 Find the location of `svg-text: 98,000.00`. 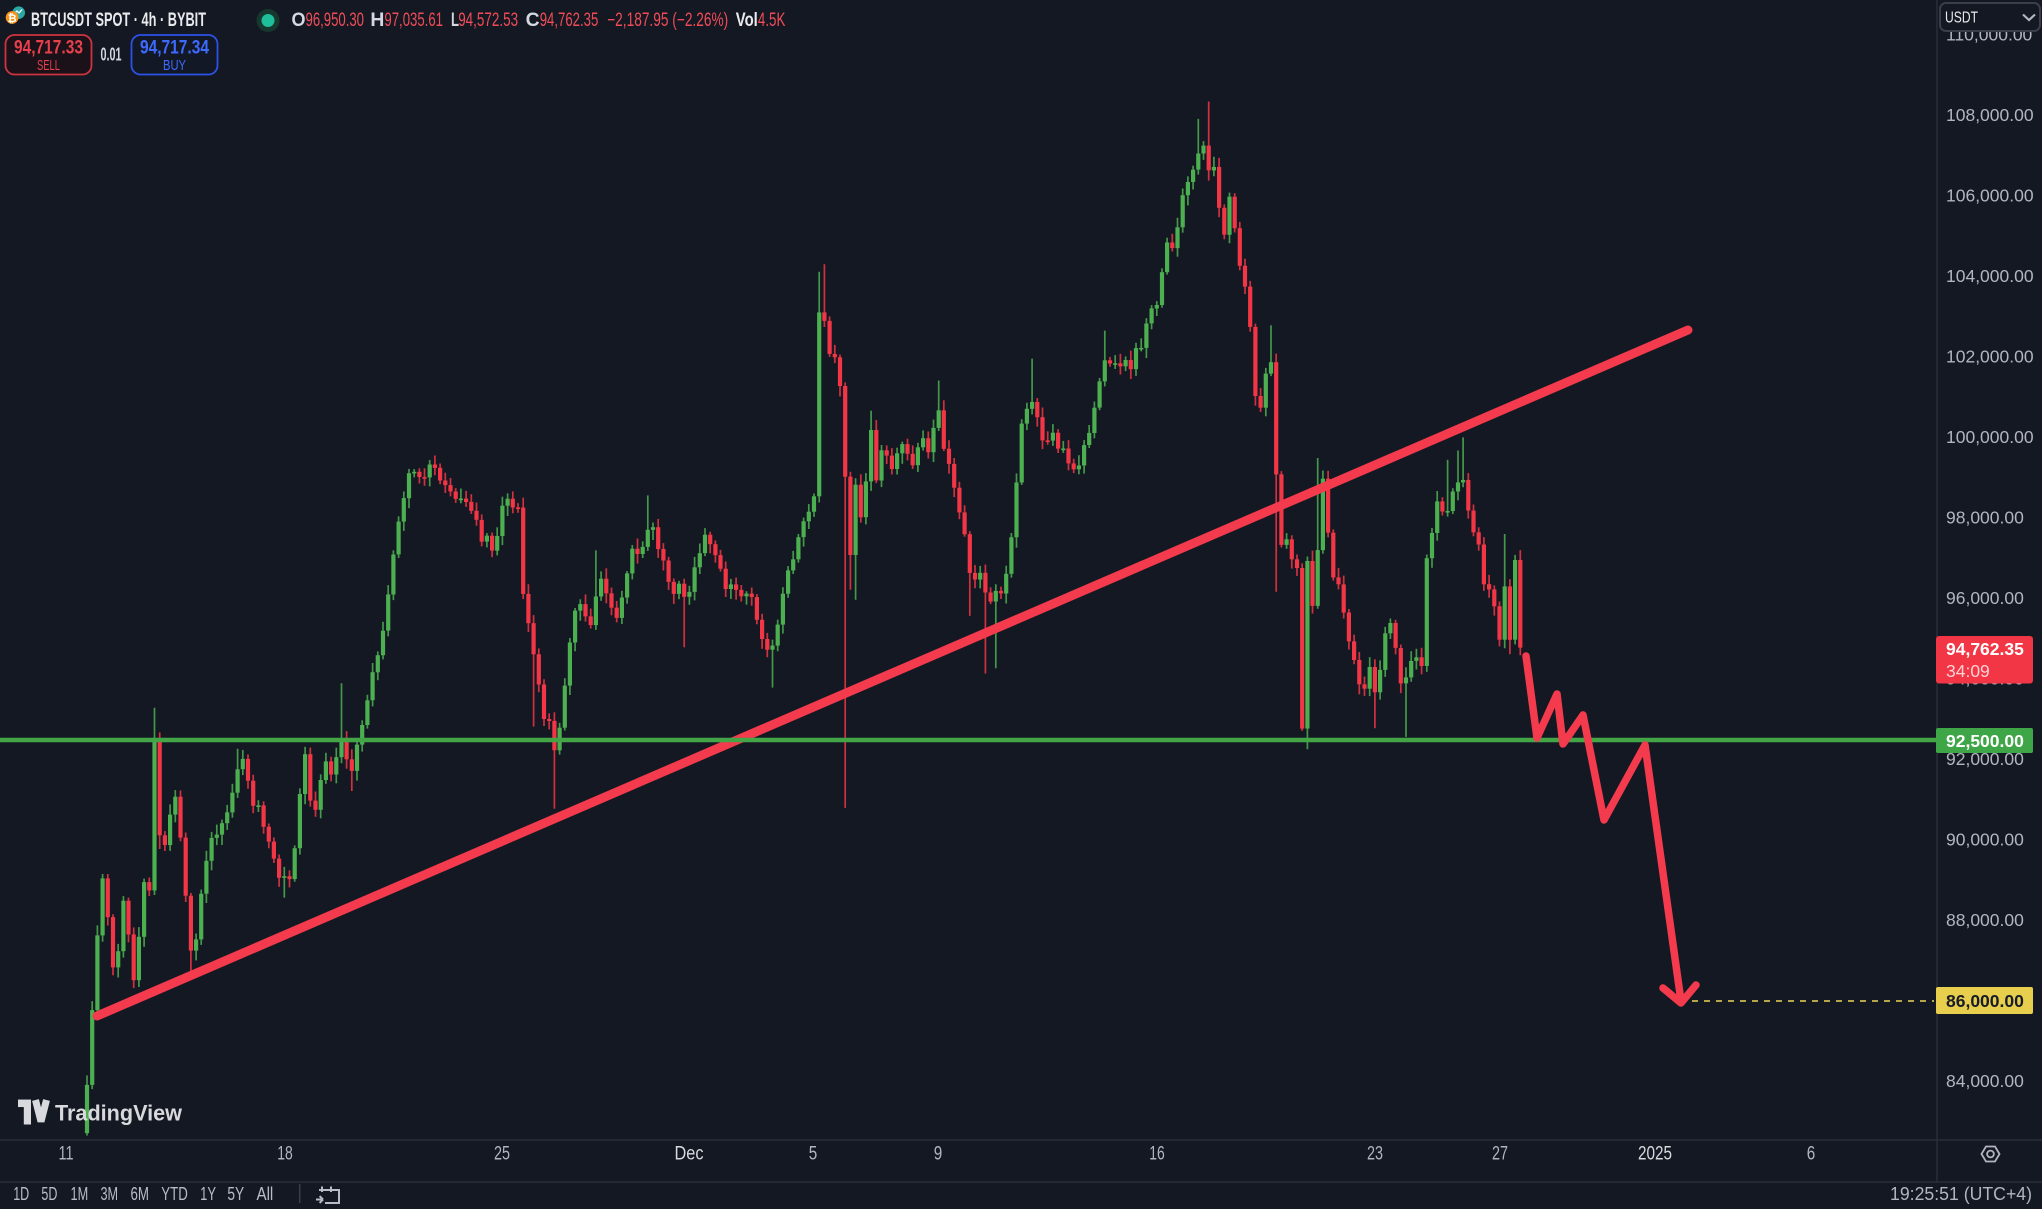

svg-text: 98,000.00 is located at coordinates (1985, 517).